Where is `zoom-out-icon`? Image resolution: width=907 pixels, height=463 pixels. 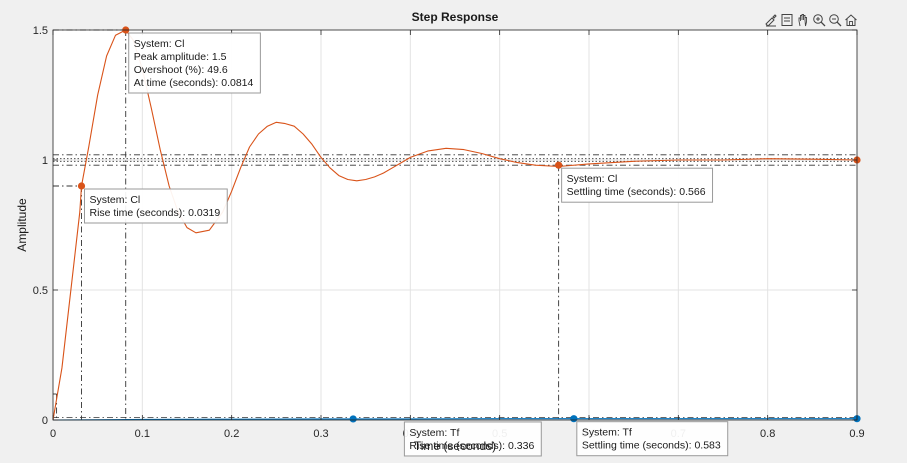
zoom-out-icon is located at coordinates (834, 20).